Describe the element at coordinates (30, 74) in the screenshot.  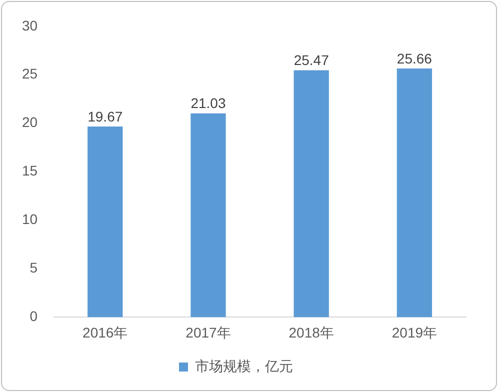
I see `y-tick-label: 25` at that location.